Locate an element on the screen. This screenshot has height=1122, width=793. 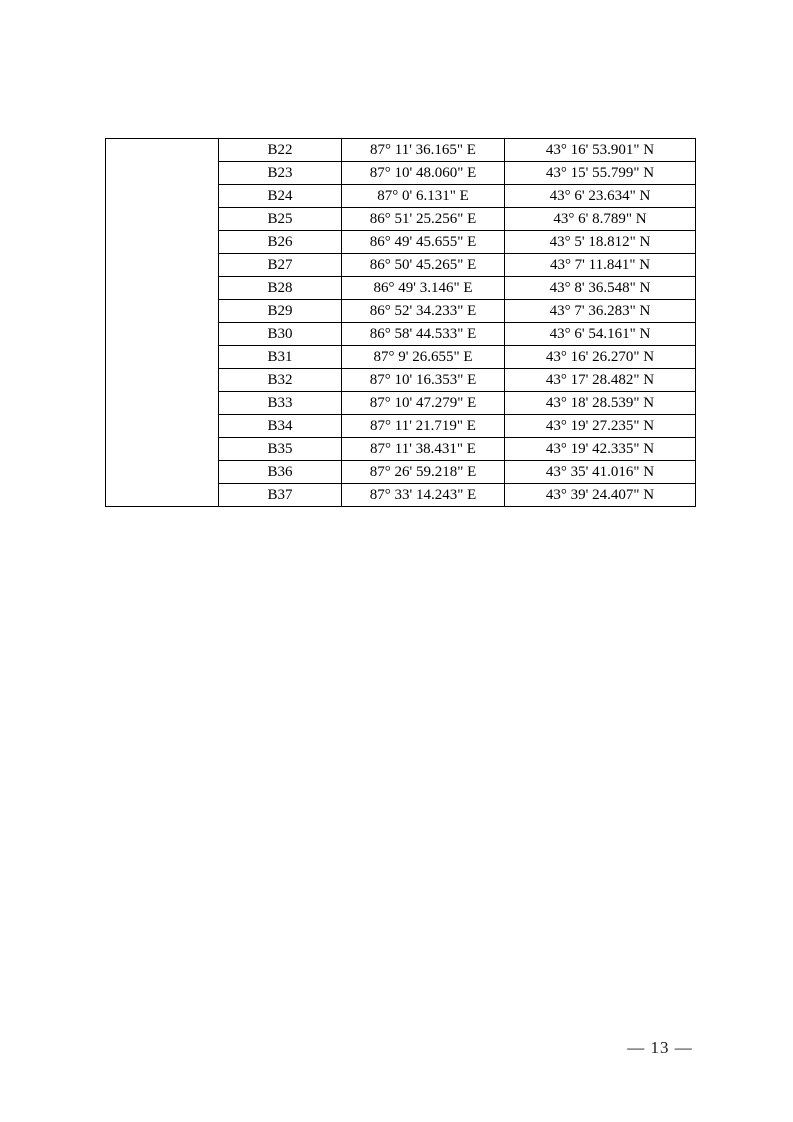
point-cell: B25 is located at coordinates (280, 219).